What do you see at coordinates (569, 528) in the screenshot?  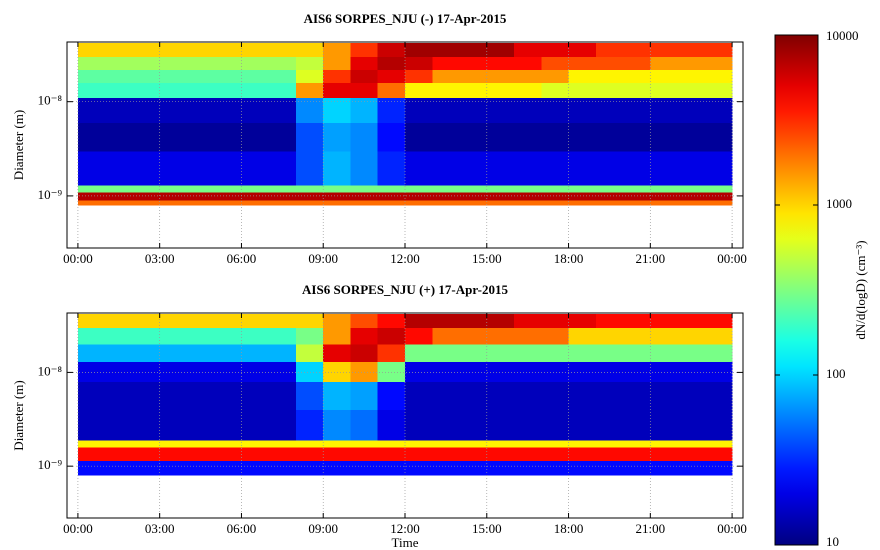 I see `x-tick-label: 18:00` at bounding box center [569, 528].